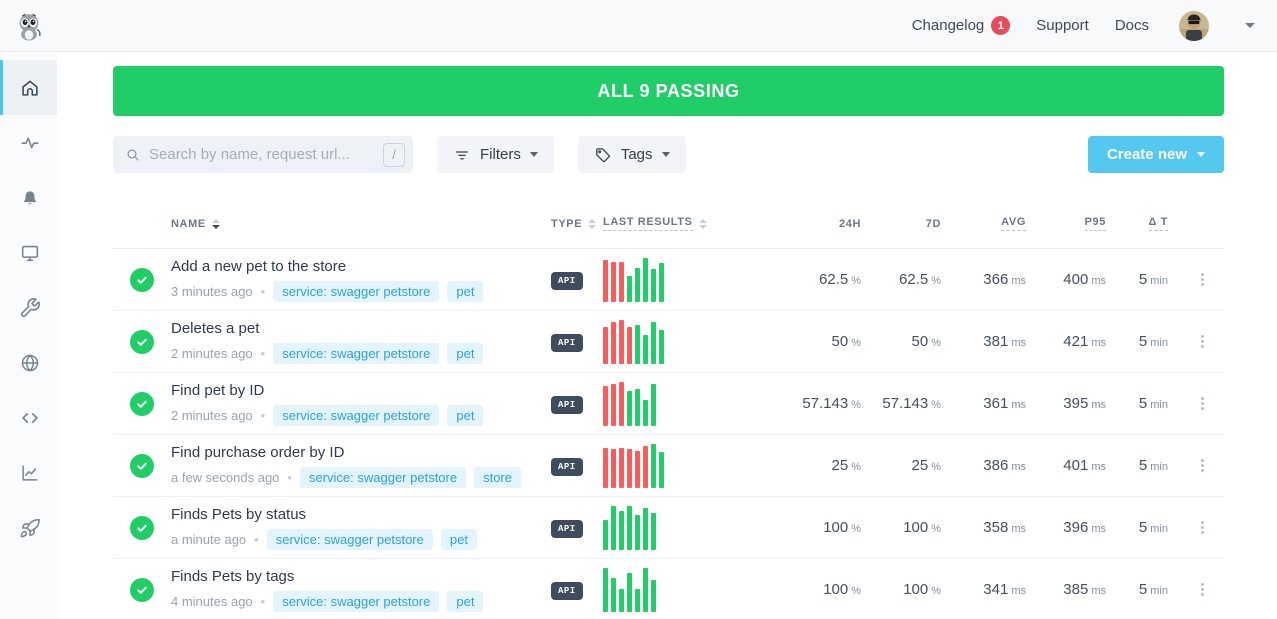  What do you see at coordinates (1078, 223) in the screenshot?
I see `column-header-p95: P95` at bounding box center [1078, 223].